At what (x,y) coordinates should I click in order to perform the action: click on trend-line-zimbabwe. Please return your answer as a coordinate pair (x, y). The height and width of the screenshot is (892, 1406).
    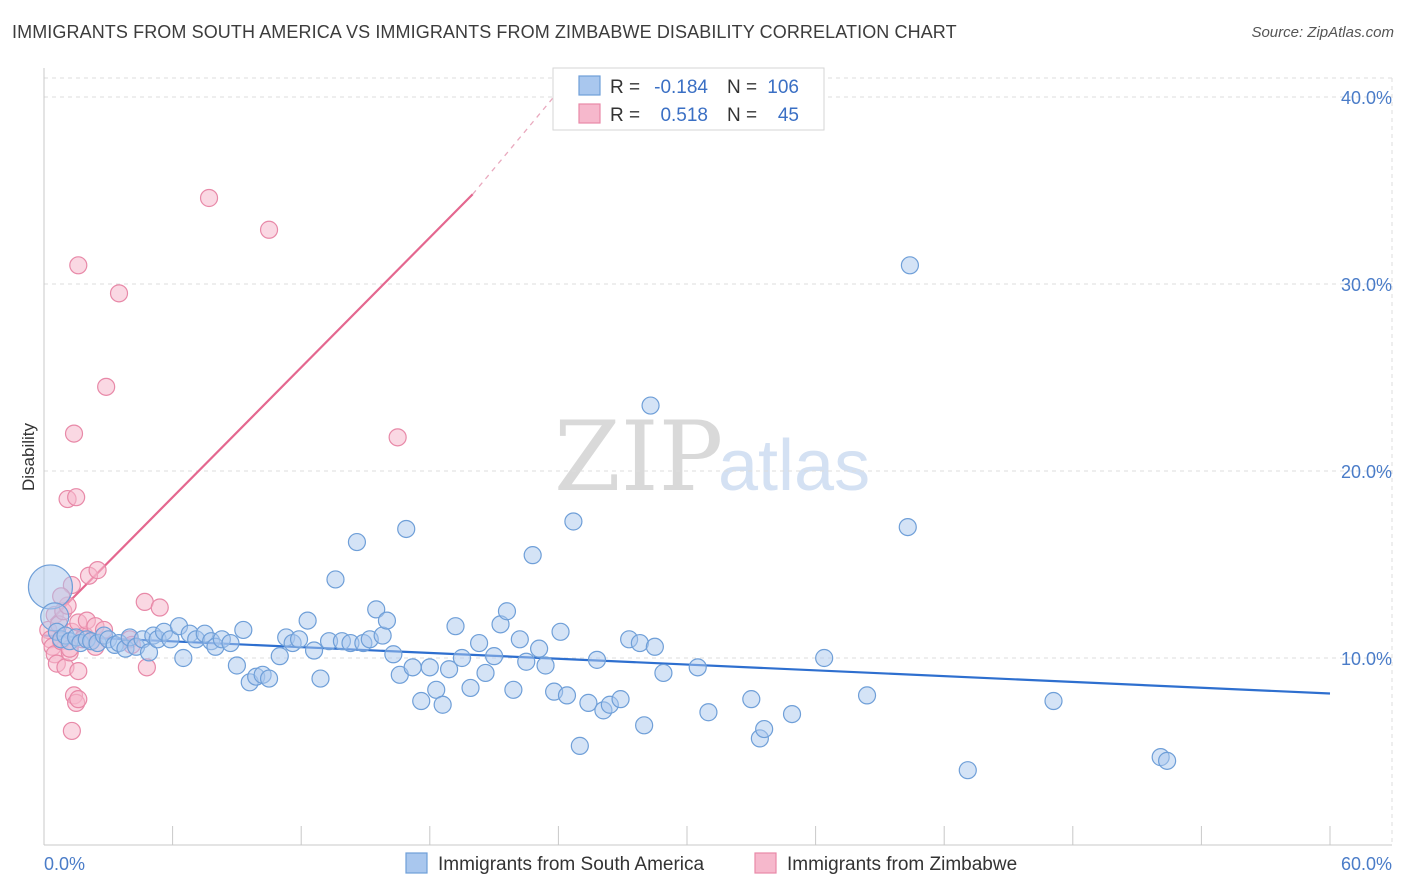
    Looking at the image, I should click on (261, 407).